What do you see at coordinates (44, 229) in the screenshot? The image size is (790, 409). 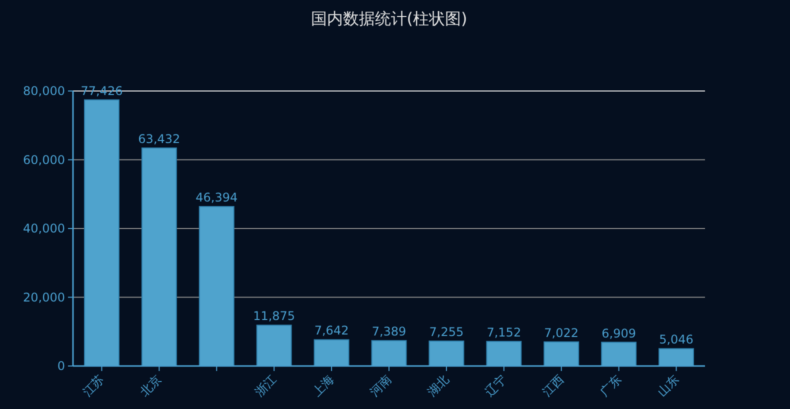 I see `y-tick-label: 40,000` at bounding box center [44, 229].